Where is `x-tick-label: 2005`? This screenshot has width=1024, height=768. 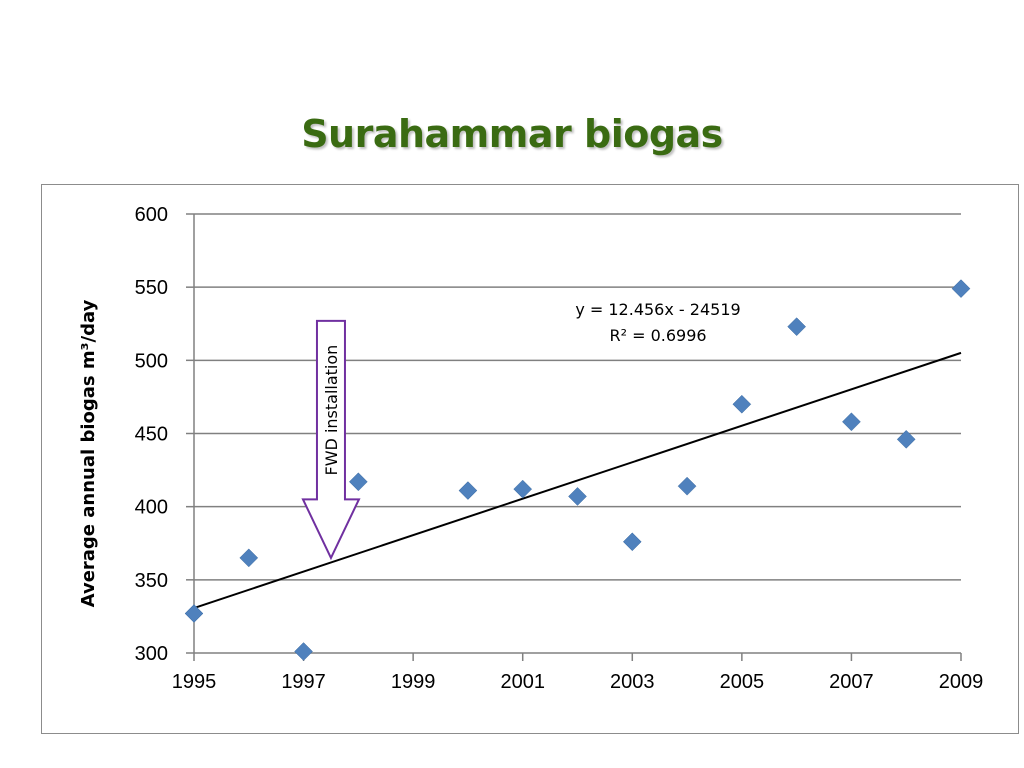 x-tick-label: 2005 is located at coordinates (742, 682).